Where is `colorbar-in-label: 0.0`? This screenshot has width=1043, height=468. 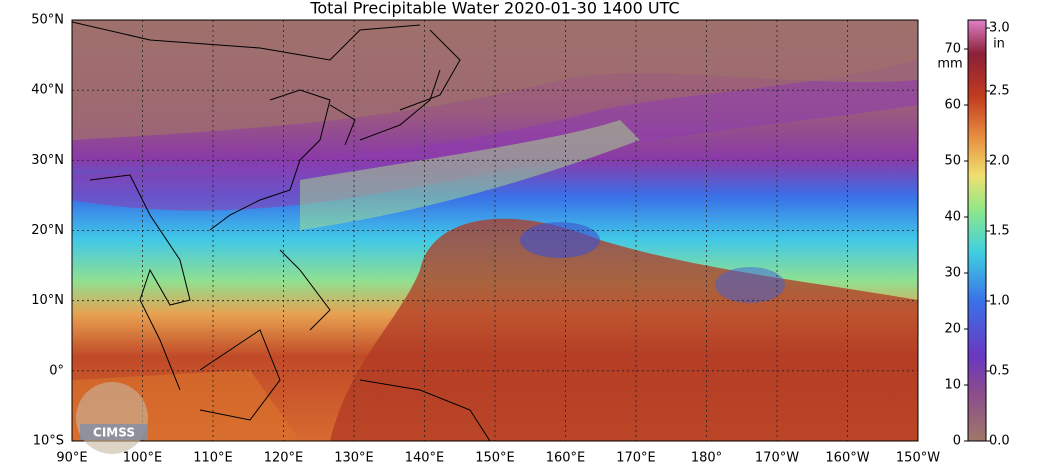 colorbar-in-label: 0.0 is located at coordinates (999, 441).